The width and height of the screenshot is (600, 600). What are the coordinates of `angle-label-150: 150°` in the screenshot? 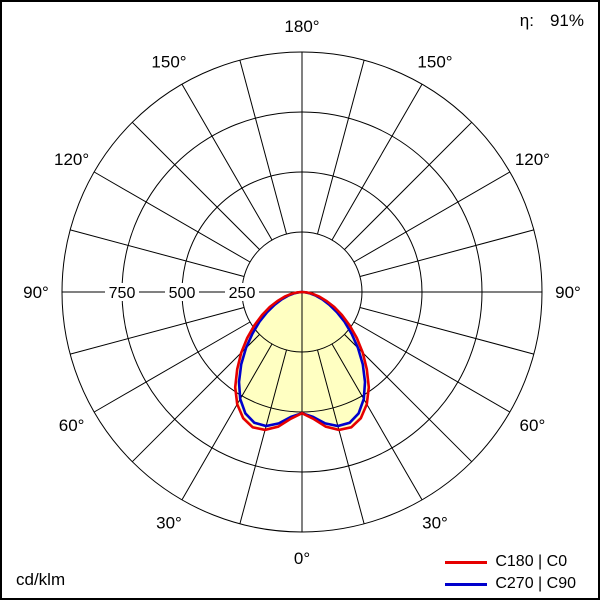 It's located at (434, 62).